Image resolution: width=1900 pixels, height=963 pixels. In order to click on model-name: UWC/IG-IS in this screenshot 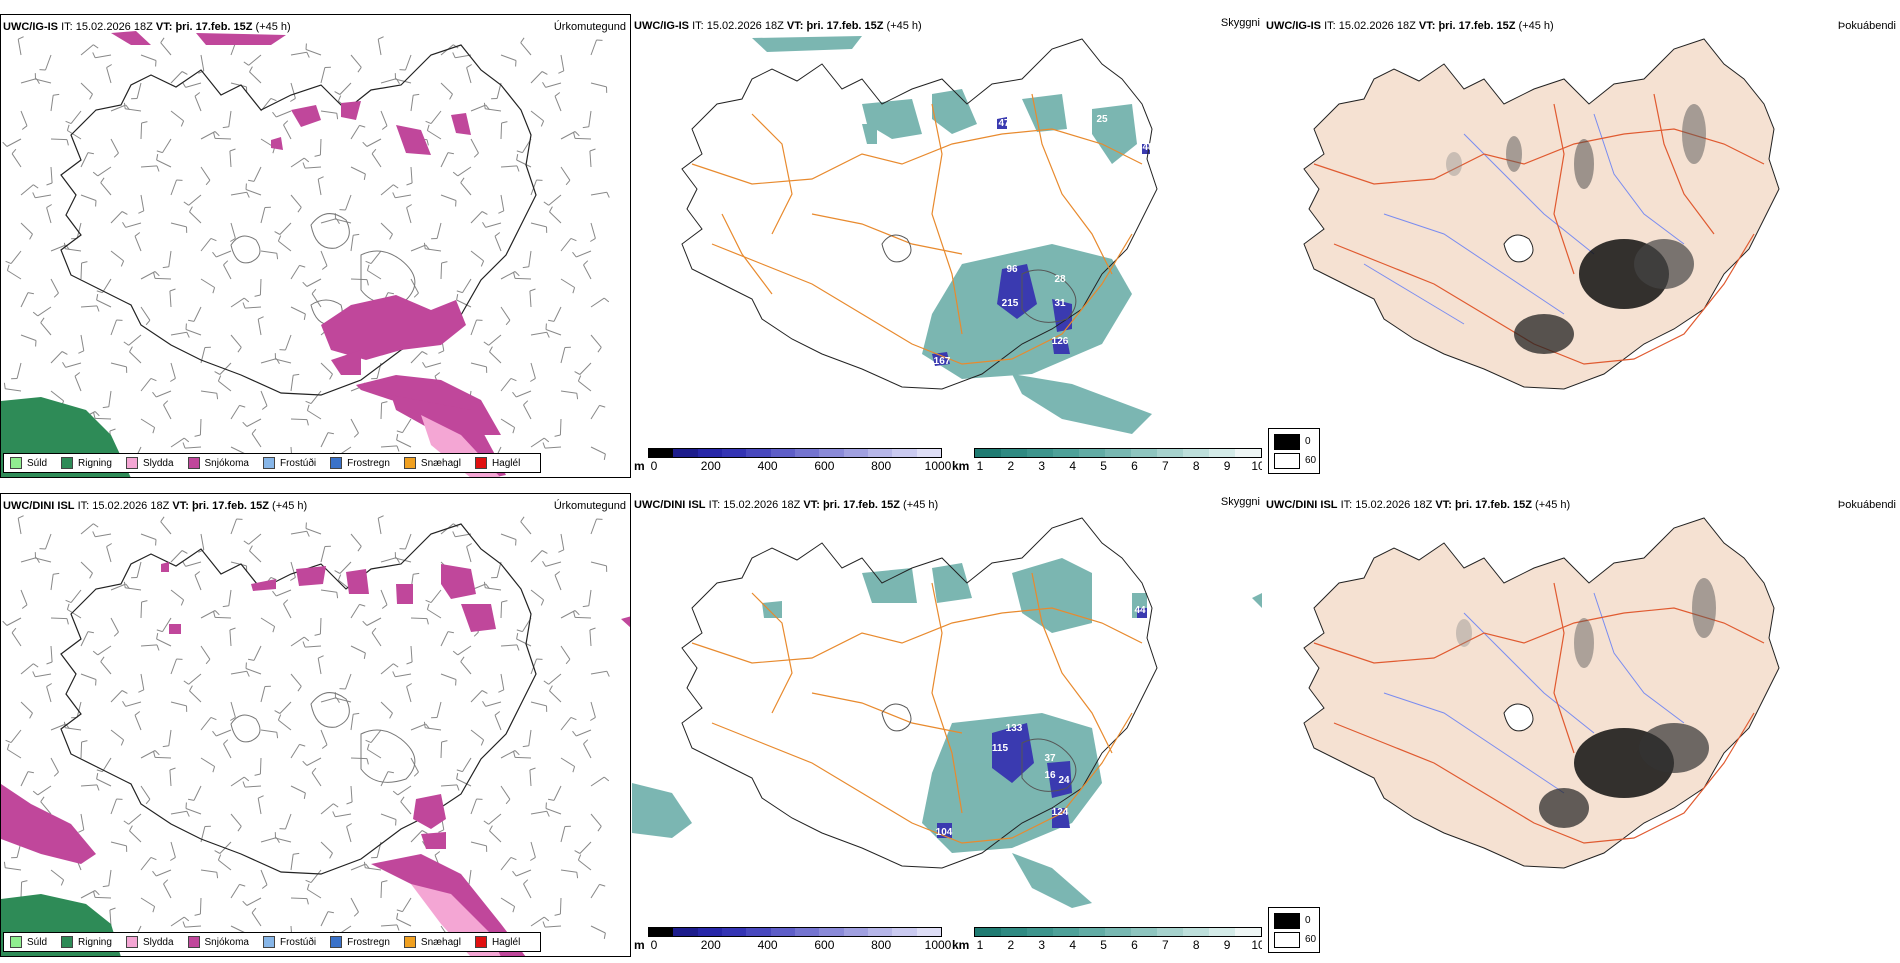, I will do `click(661, 26)`.